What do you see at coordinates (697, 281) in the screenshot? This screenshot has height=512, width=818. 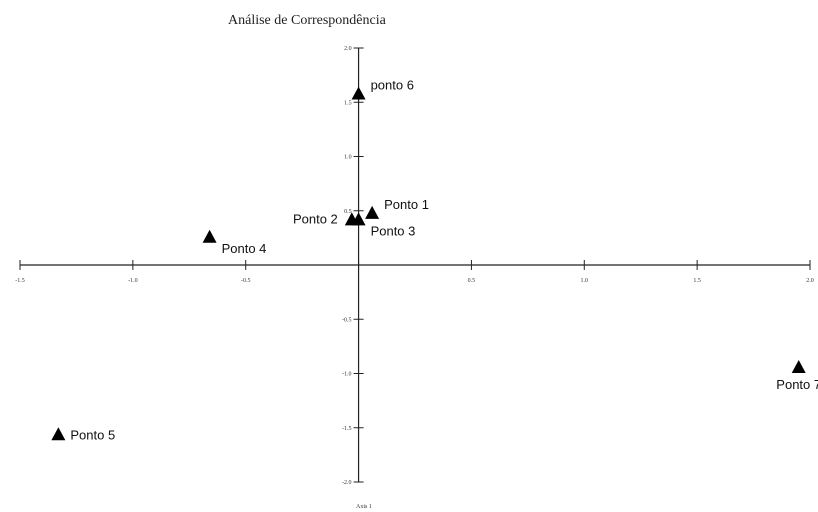 I see `x-tick-label: 1.5` at bounding box center [697, 281].